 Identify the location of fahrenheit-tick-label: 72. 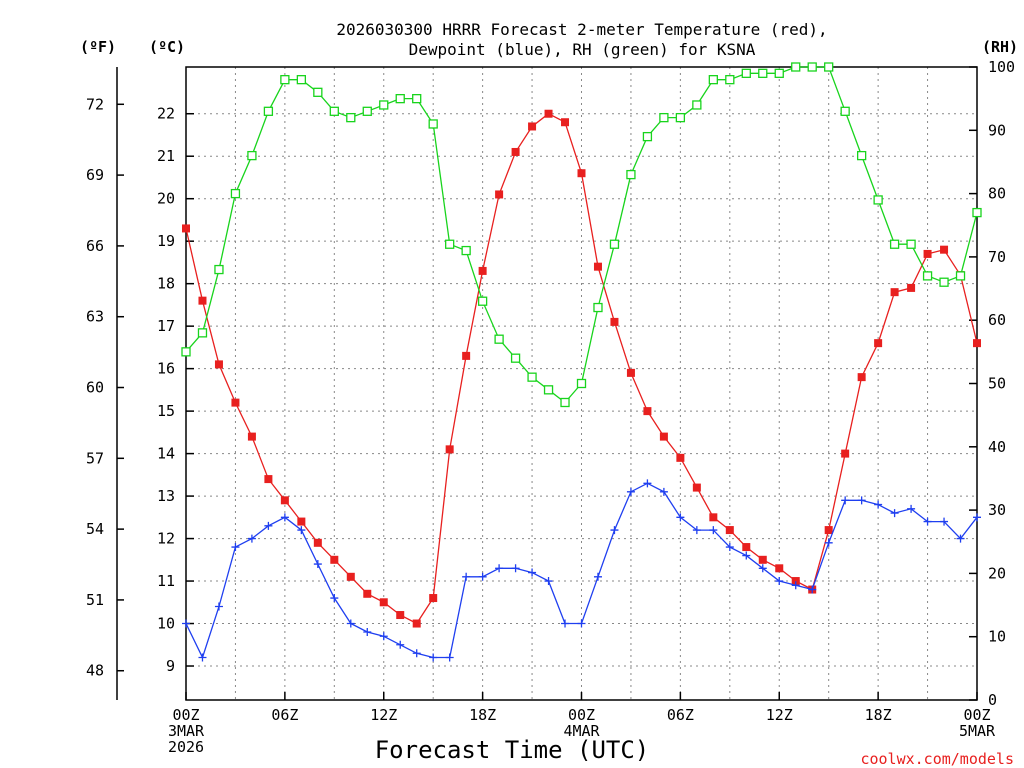
(95, 104).